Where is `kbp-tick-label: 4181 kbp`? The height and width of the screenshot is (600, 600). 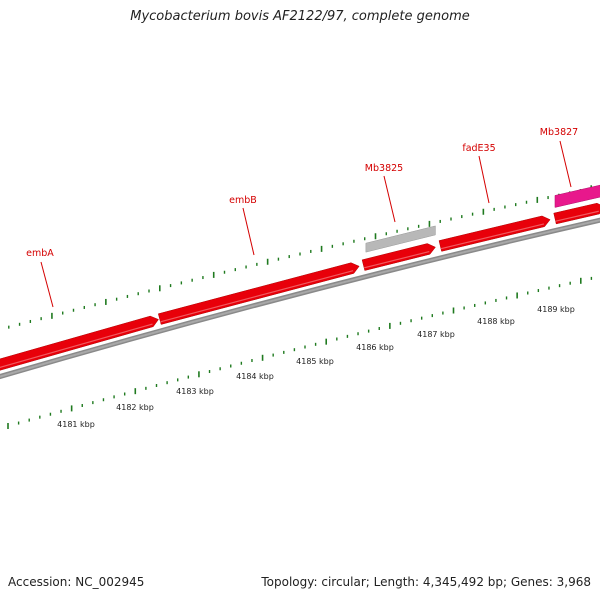
kbp-tick-label: 4181 kbp is located at coordinates (76, 424).